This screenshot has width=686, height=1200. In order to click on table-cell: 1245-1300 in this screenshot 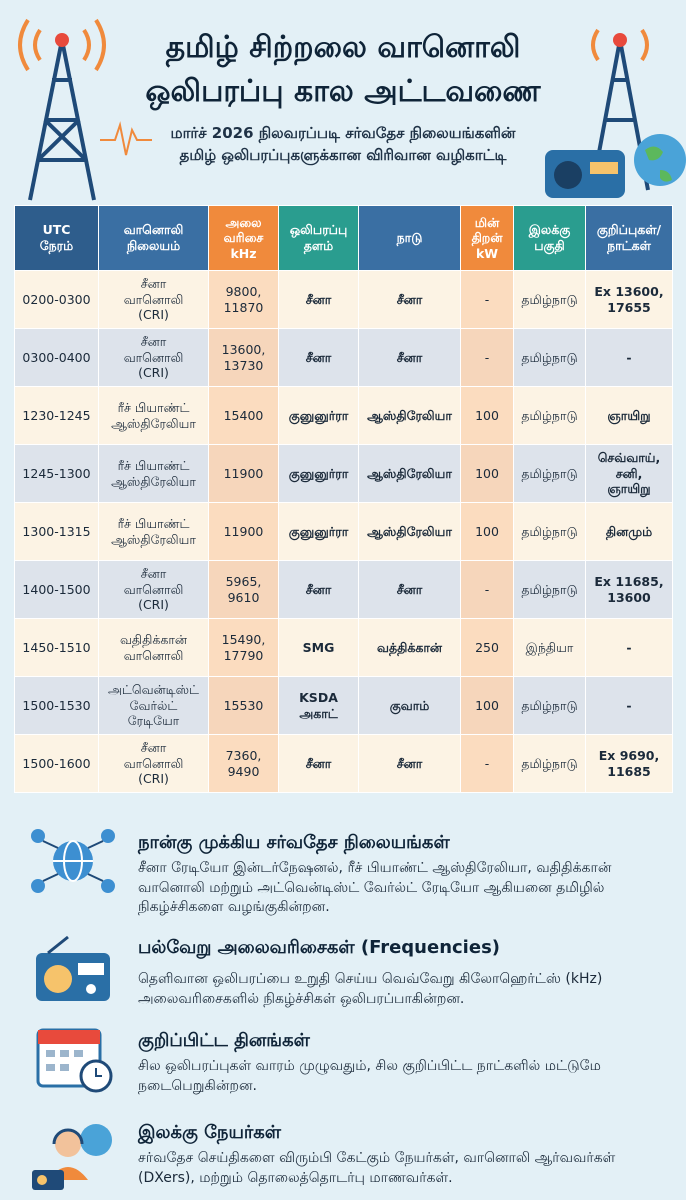, I will do `click(56, 473)`.